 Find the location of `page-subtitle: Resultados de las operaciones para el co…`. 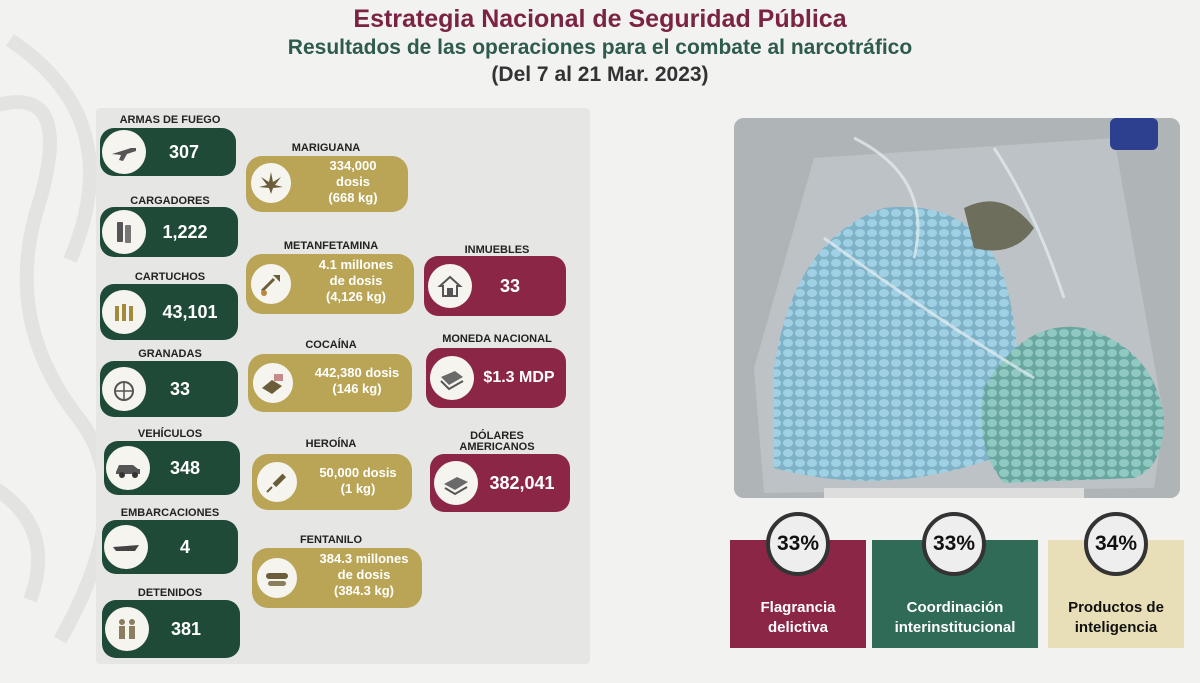

page-subtitle: Resultados de las operaciones para el co… is located at coordinates (600, 47).